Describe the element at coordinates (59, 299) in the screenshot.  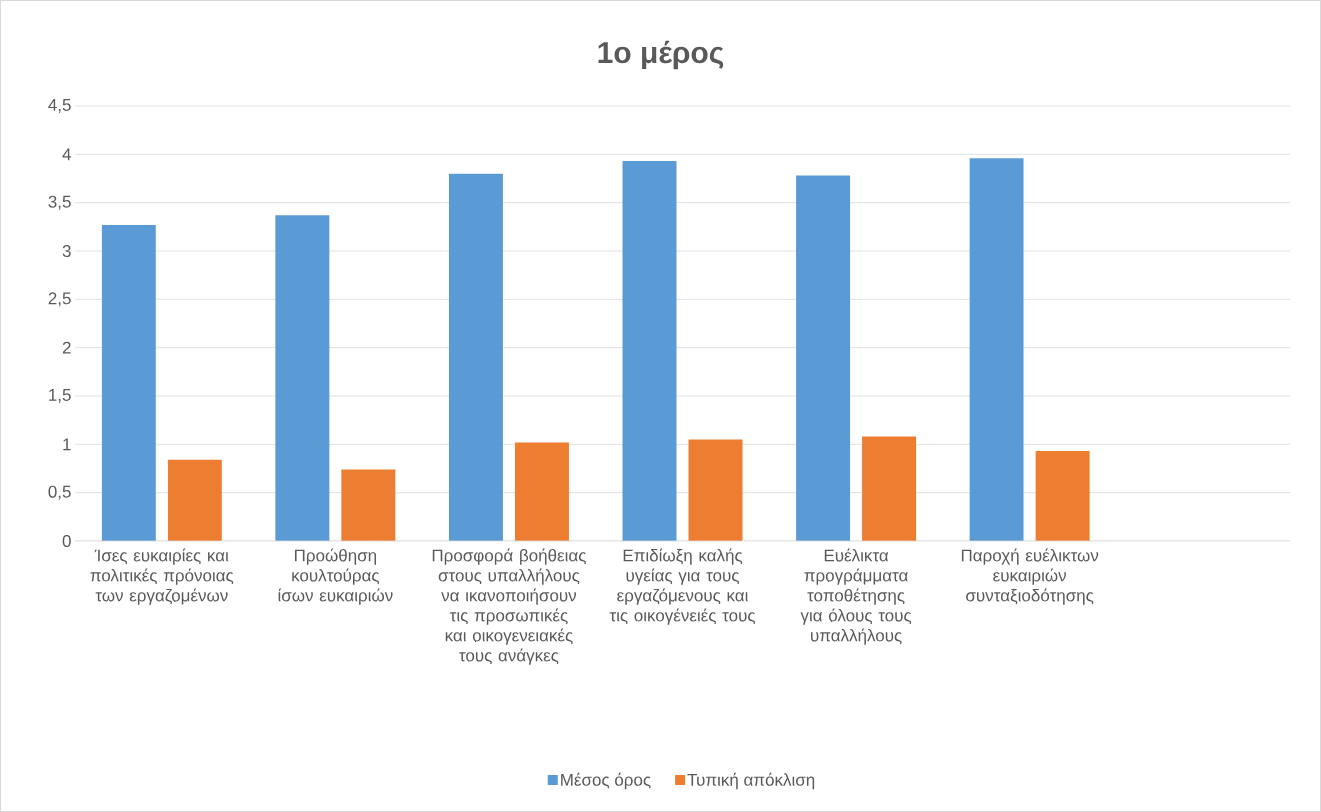
I see `y-tick-label: 2,5` at that location.